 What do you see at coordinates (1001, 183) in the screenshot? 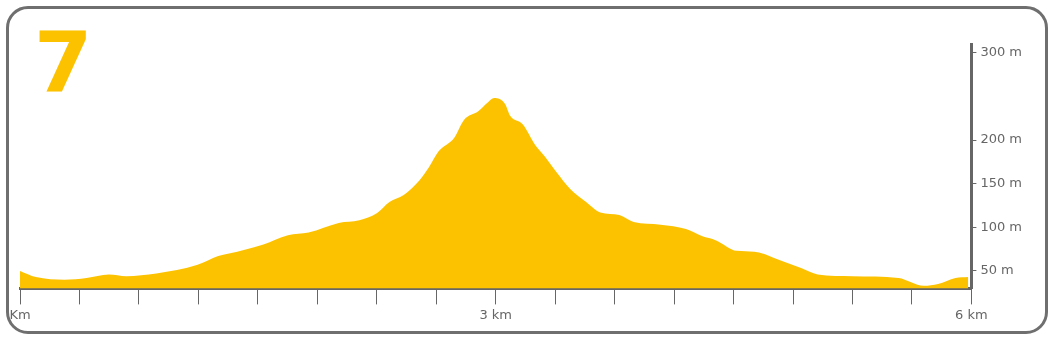
I see `y-tick-label: 150 m` at bounding box center [1001, 183].